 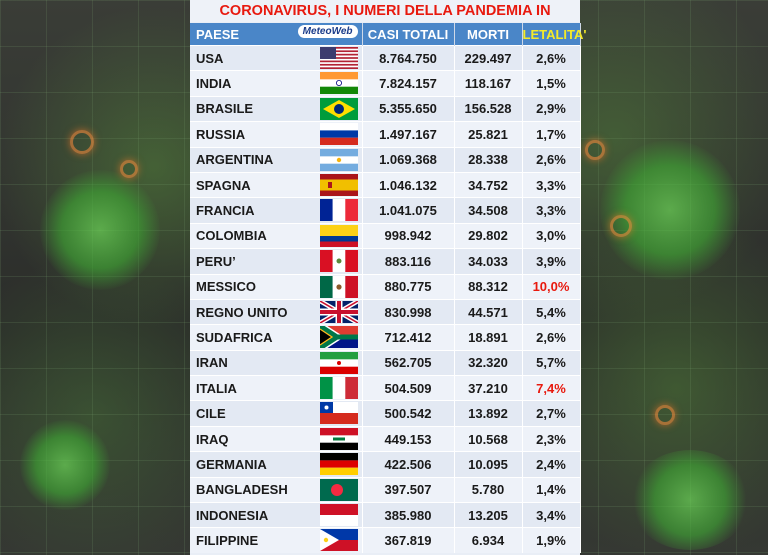 I want to click on table-row: RUSSIA 1.497.167 25.821 1,7%, so click(x=385, y=134).